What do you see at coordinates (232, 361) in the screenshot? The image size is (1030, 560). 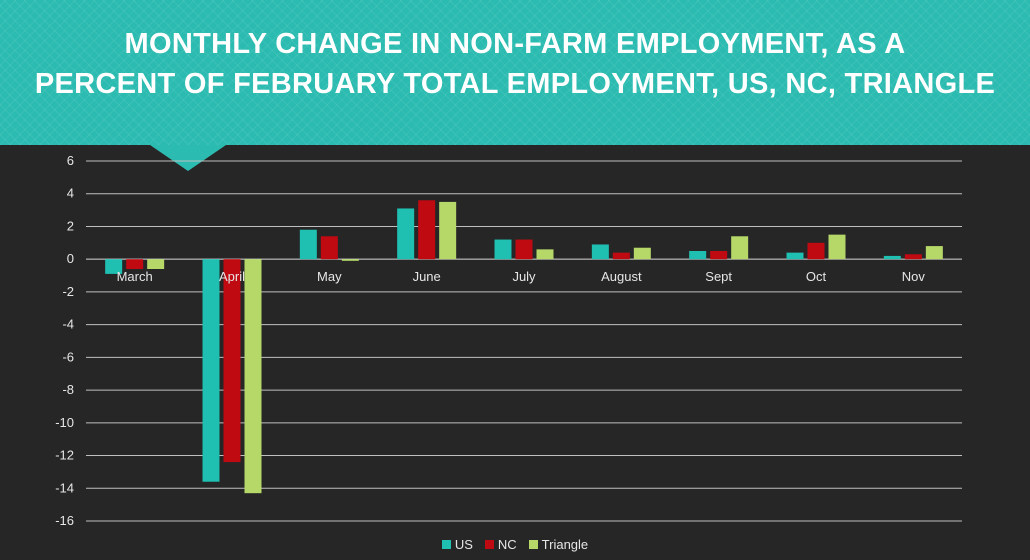 I see `bar-nc-april` at bounding box center [232, 361].